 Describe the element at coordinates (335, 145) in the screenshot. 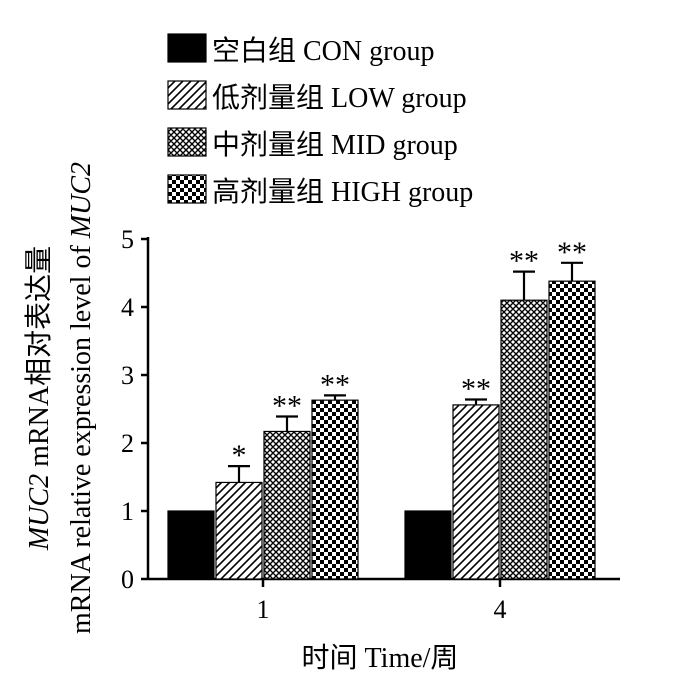

I see `legend-label: 中剂量组 MID group` at that location.